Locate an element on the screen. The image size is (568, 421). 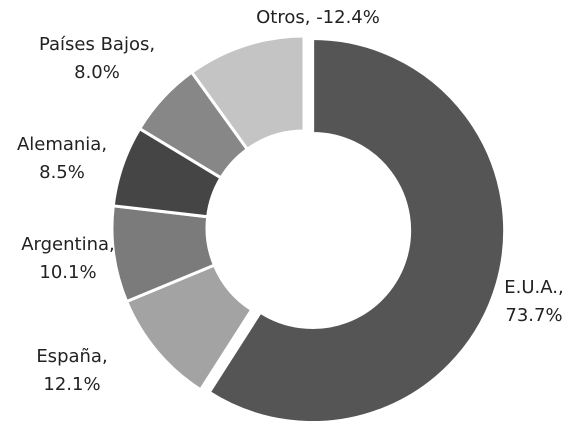
slice-label: Argentina, 10.1% is located at coordinates (68, 258).